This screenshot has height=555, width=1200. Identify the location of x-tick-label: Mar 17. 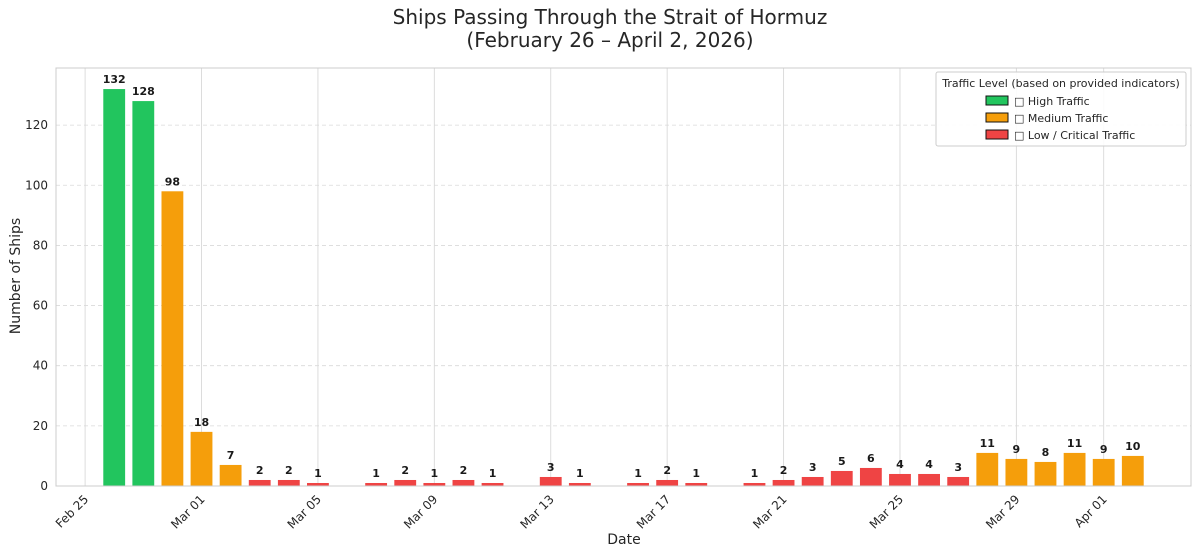
(653, 511).